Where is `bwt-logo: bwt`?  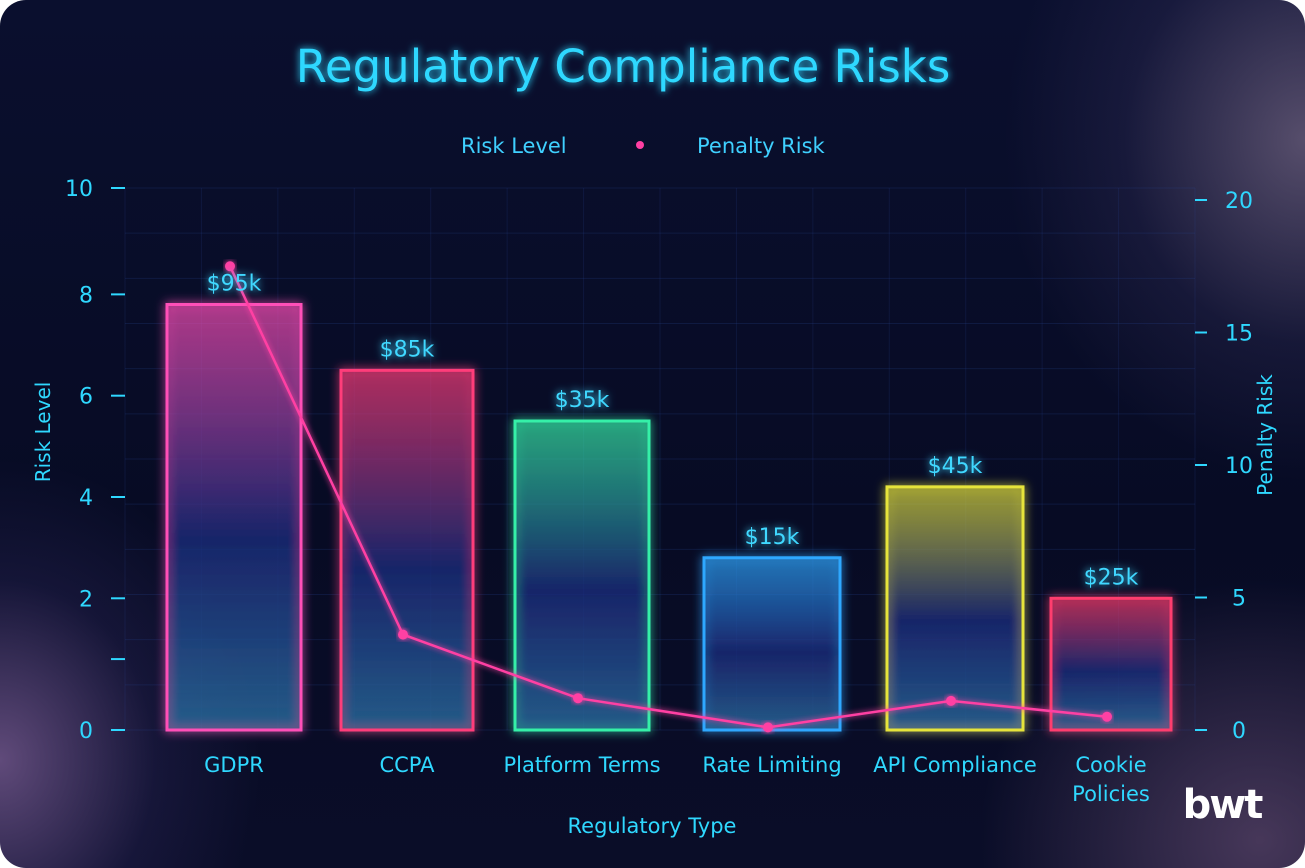
bwt-logo: bwt is located at coordinates (1224, 805).